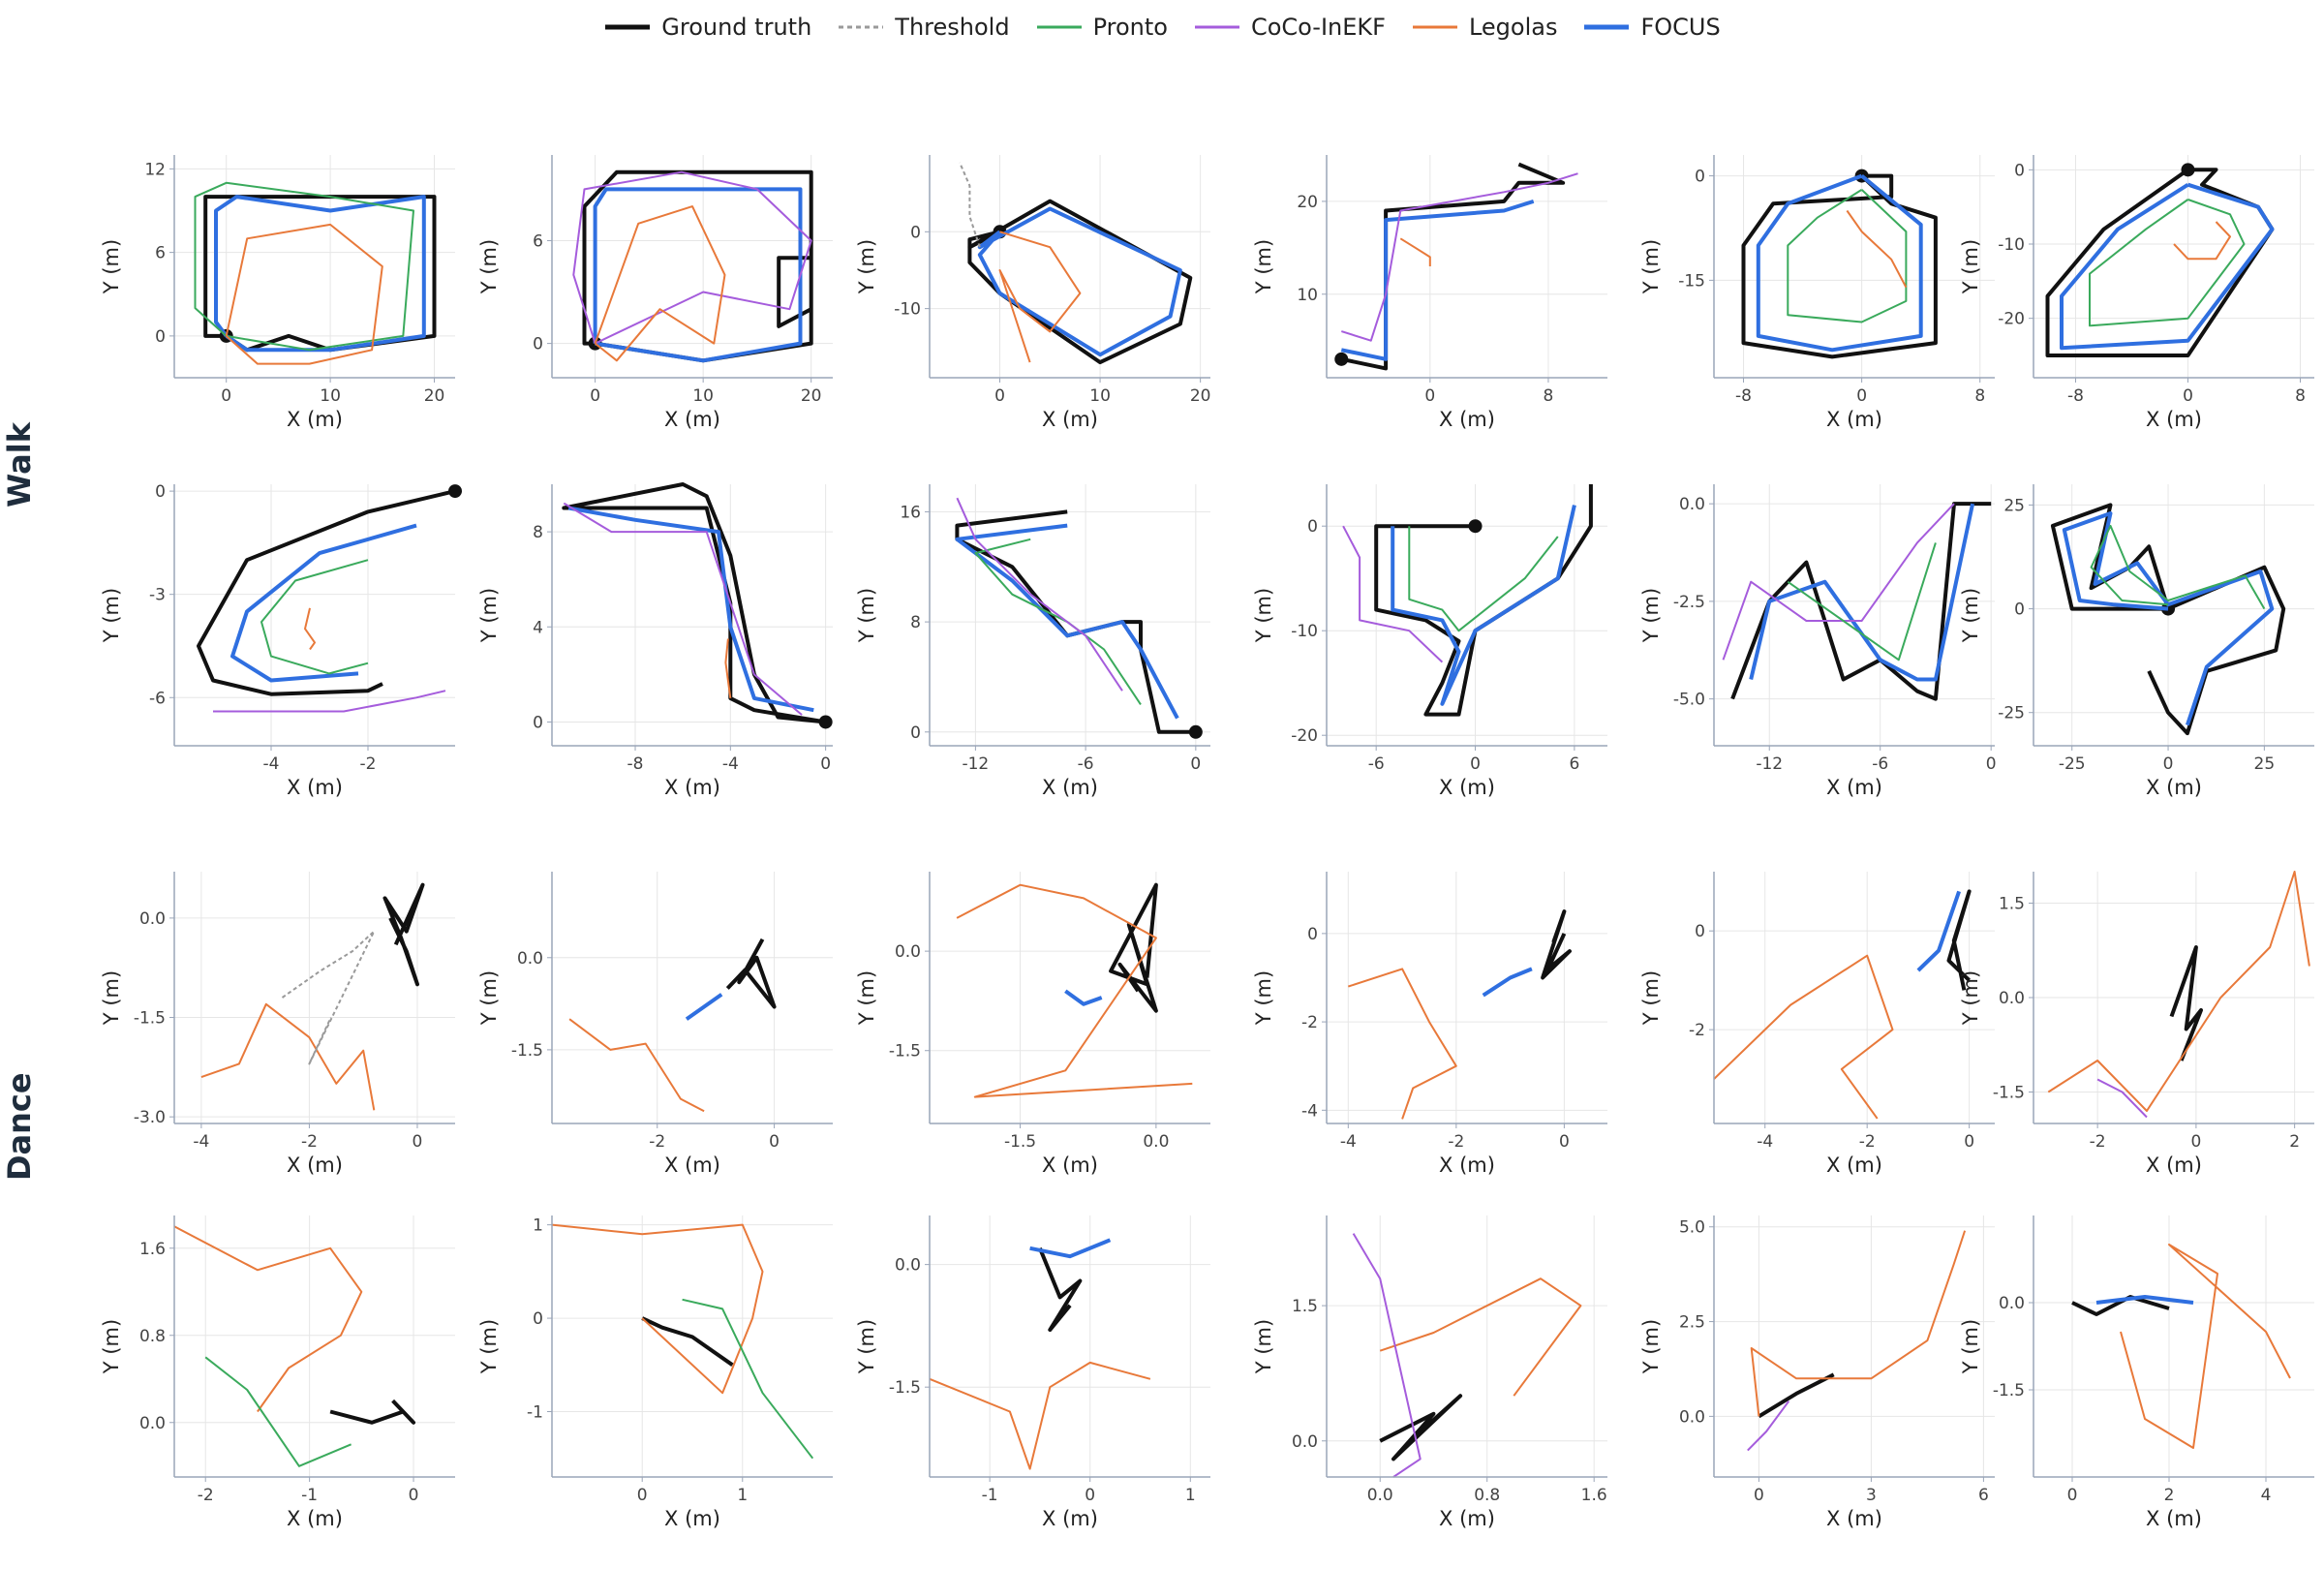 This screenshot has height=1569, width=2324. I want to click on y-tick-label: -2, so click(1697, 1030).